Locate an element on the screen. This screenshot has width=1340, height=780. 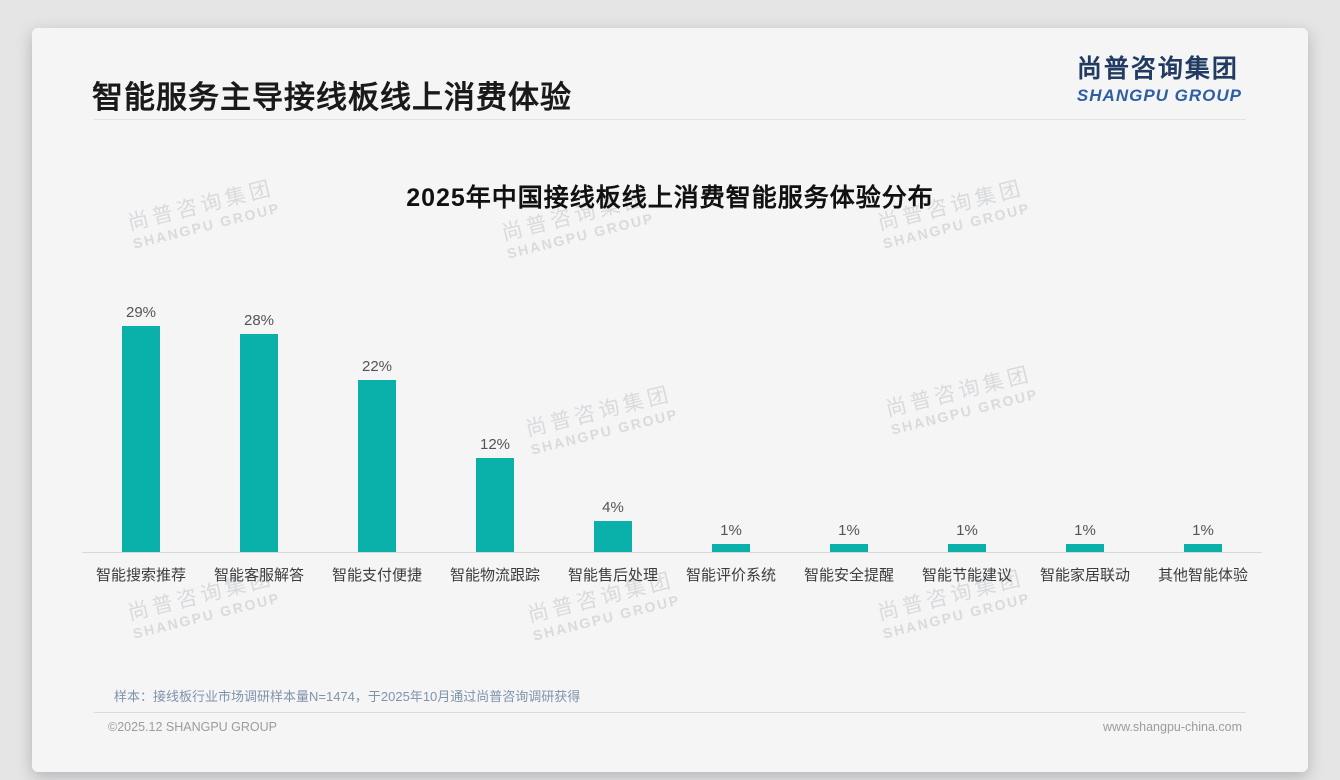
bar-column: 12% is located at coordinates (495, 407).